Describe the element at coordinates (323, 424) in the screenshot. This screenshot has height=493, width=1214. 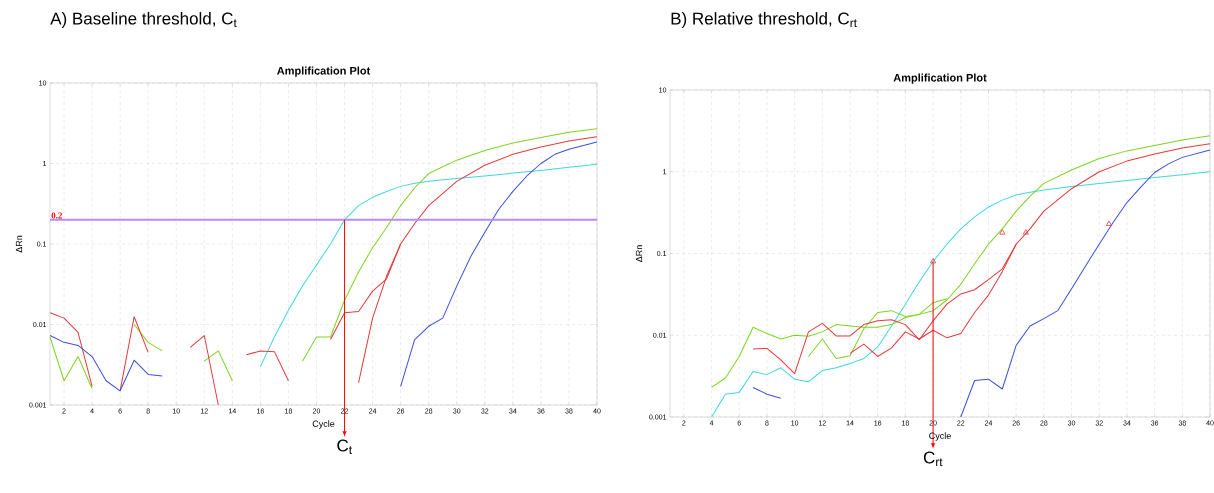
I see `x-axis-title: Cycle` at that location.